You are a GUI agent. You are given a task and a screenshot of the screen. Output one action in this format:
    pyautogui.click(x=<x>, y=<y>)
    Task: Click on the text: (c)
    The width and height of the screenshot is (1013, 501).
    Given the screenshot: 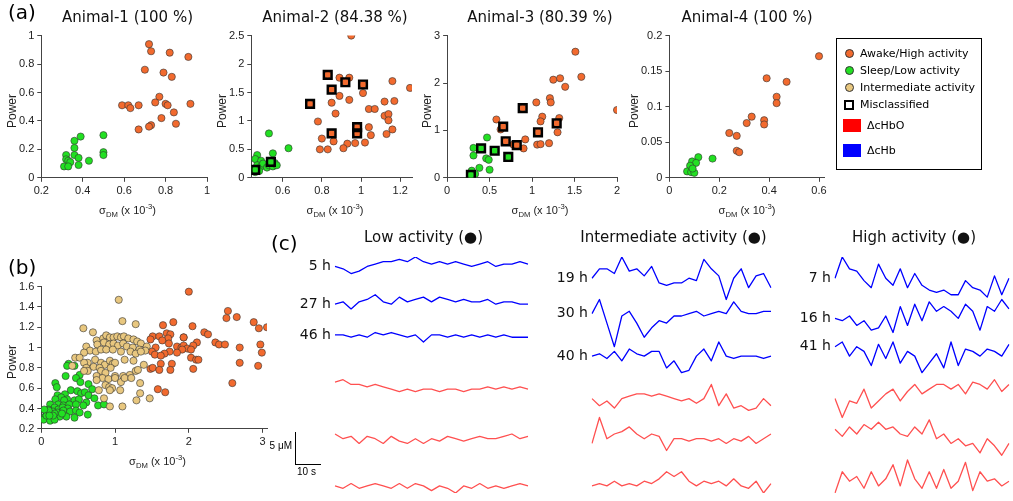 What is the action you would take?
    pyautogui.click(x=284, y=243)
    